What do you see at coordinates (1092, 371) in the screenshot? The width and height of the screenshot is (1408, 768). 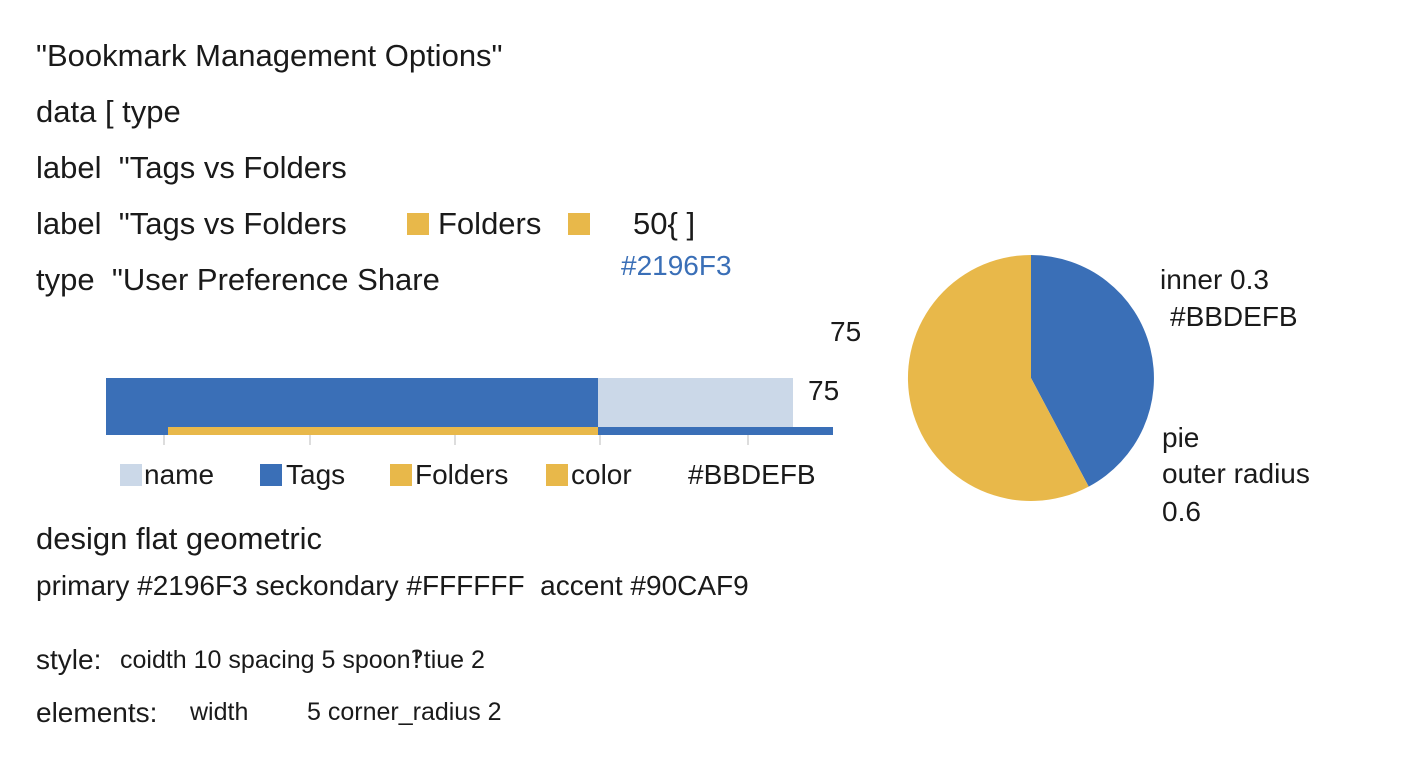 I see `pie-slice-tags` at bounding box center [1092, 371].